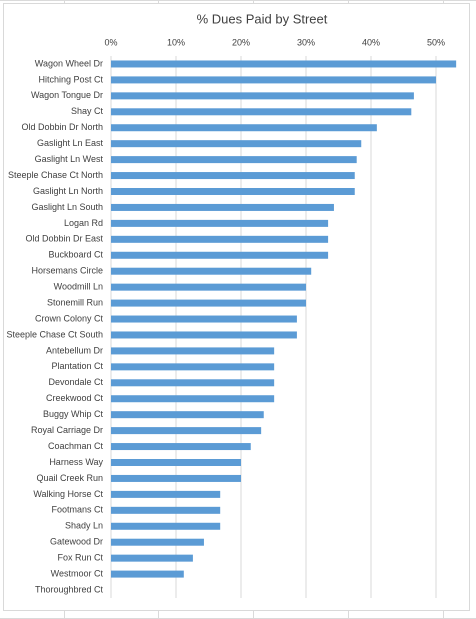  I want to click on y-tick-label: Plantation Ct, so click(77, 366).